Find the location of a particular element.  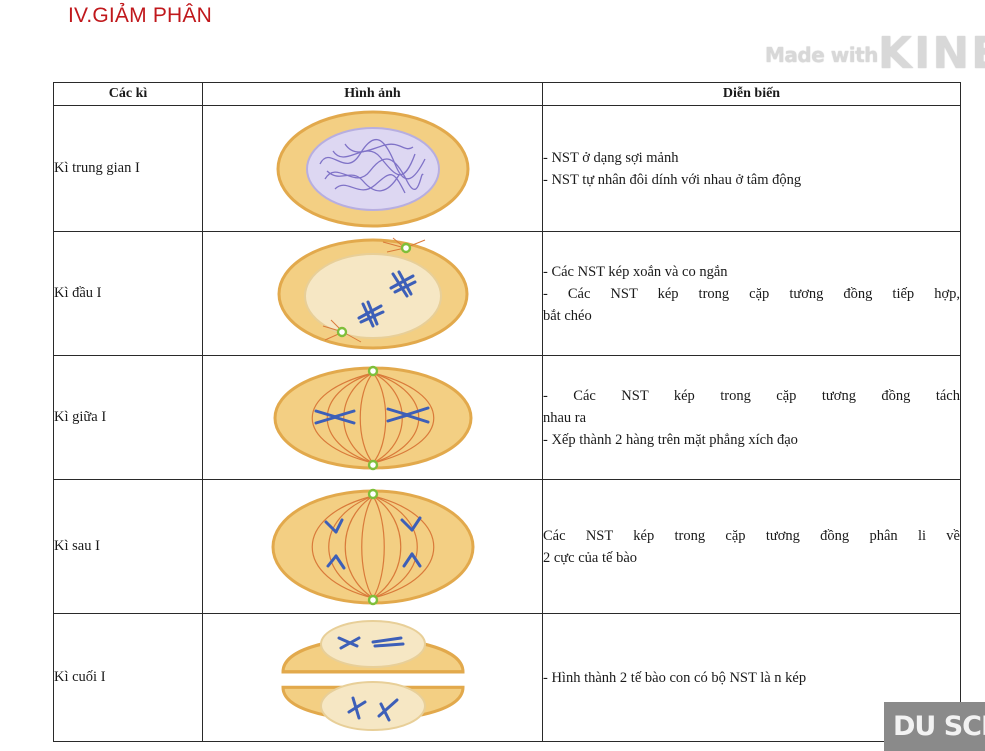

stage-name: Kì cuối I is located at coordinates (128, 677).